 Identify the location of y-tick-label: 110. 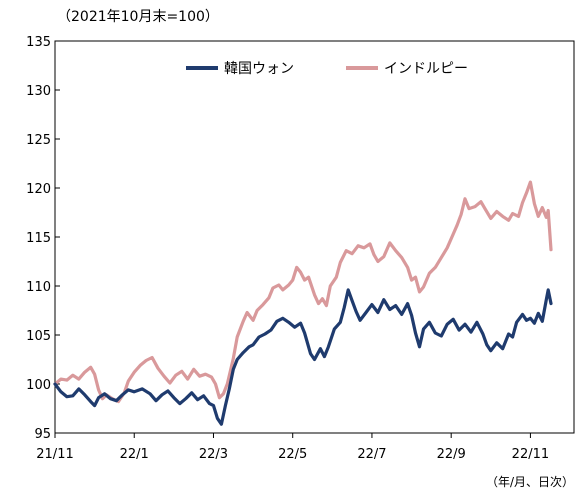
(38, 287).